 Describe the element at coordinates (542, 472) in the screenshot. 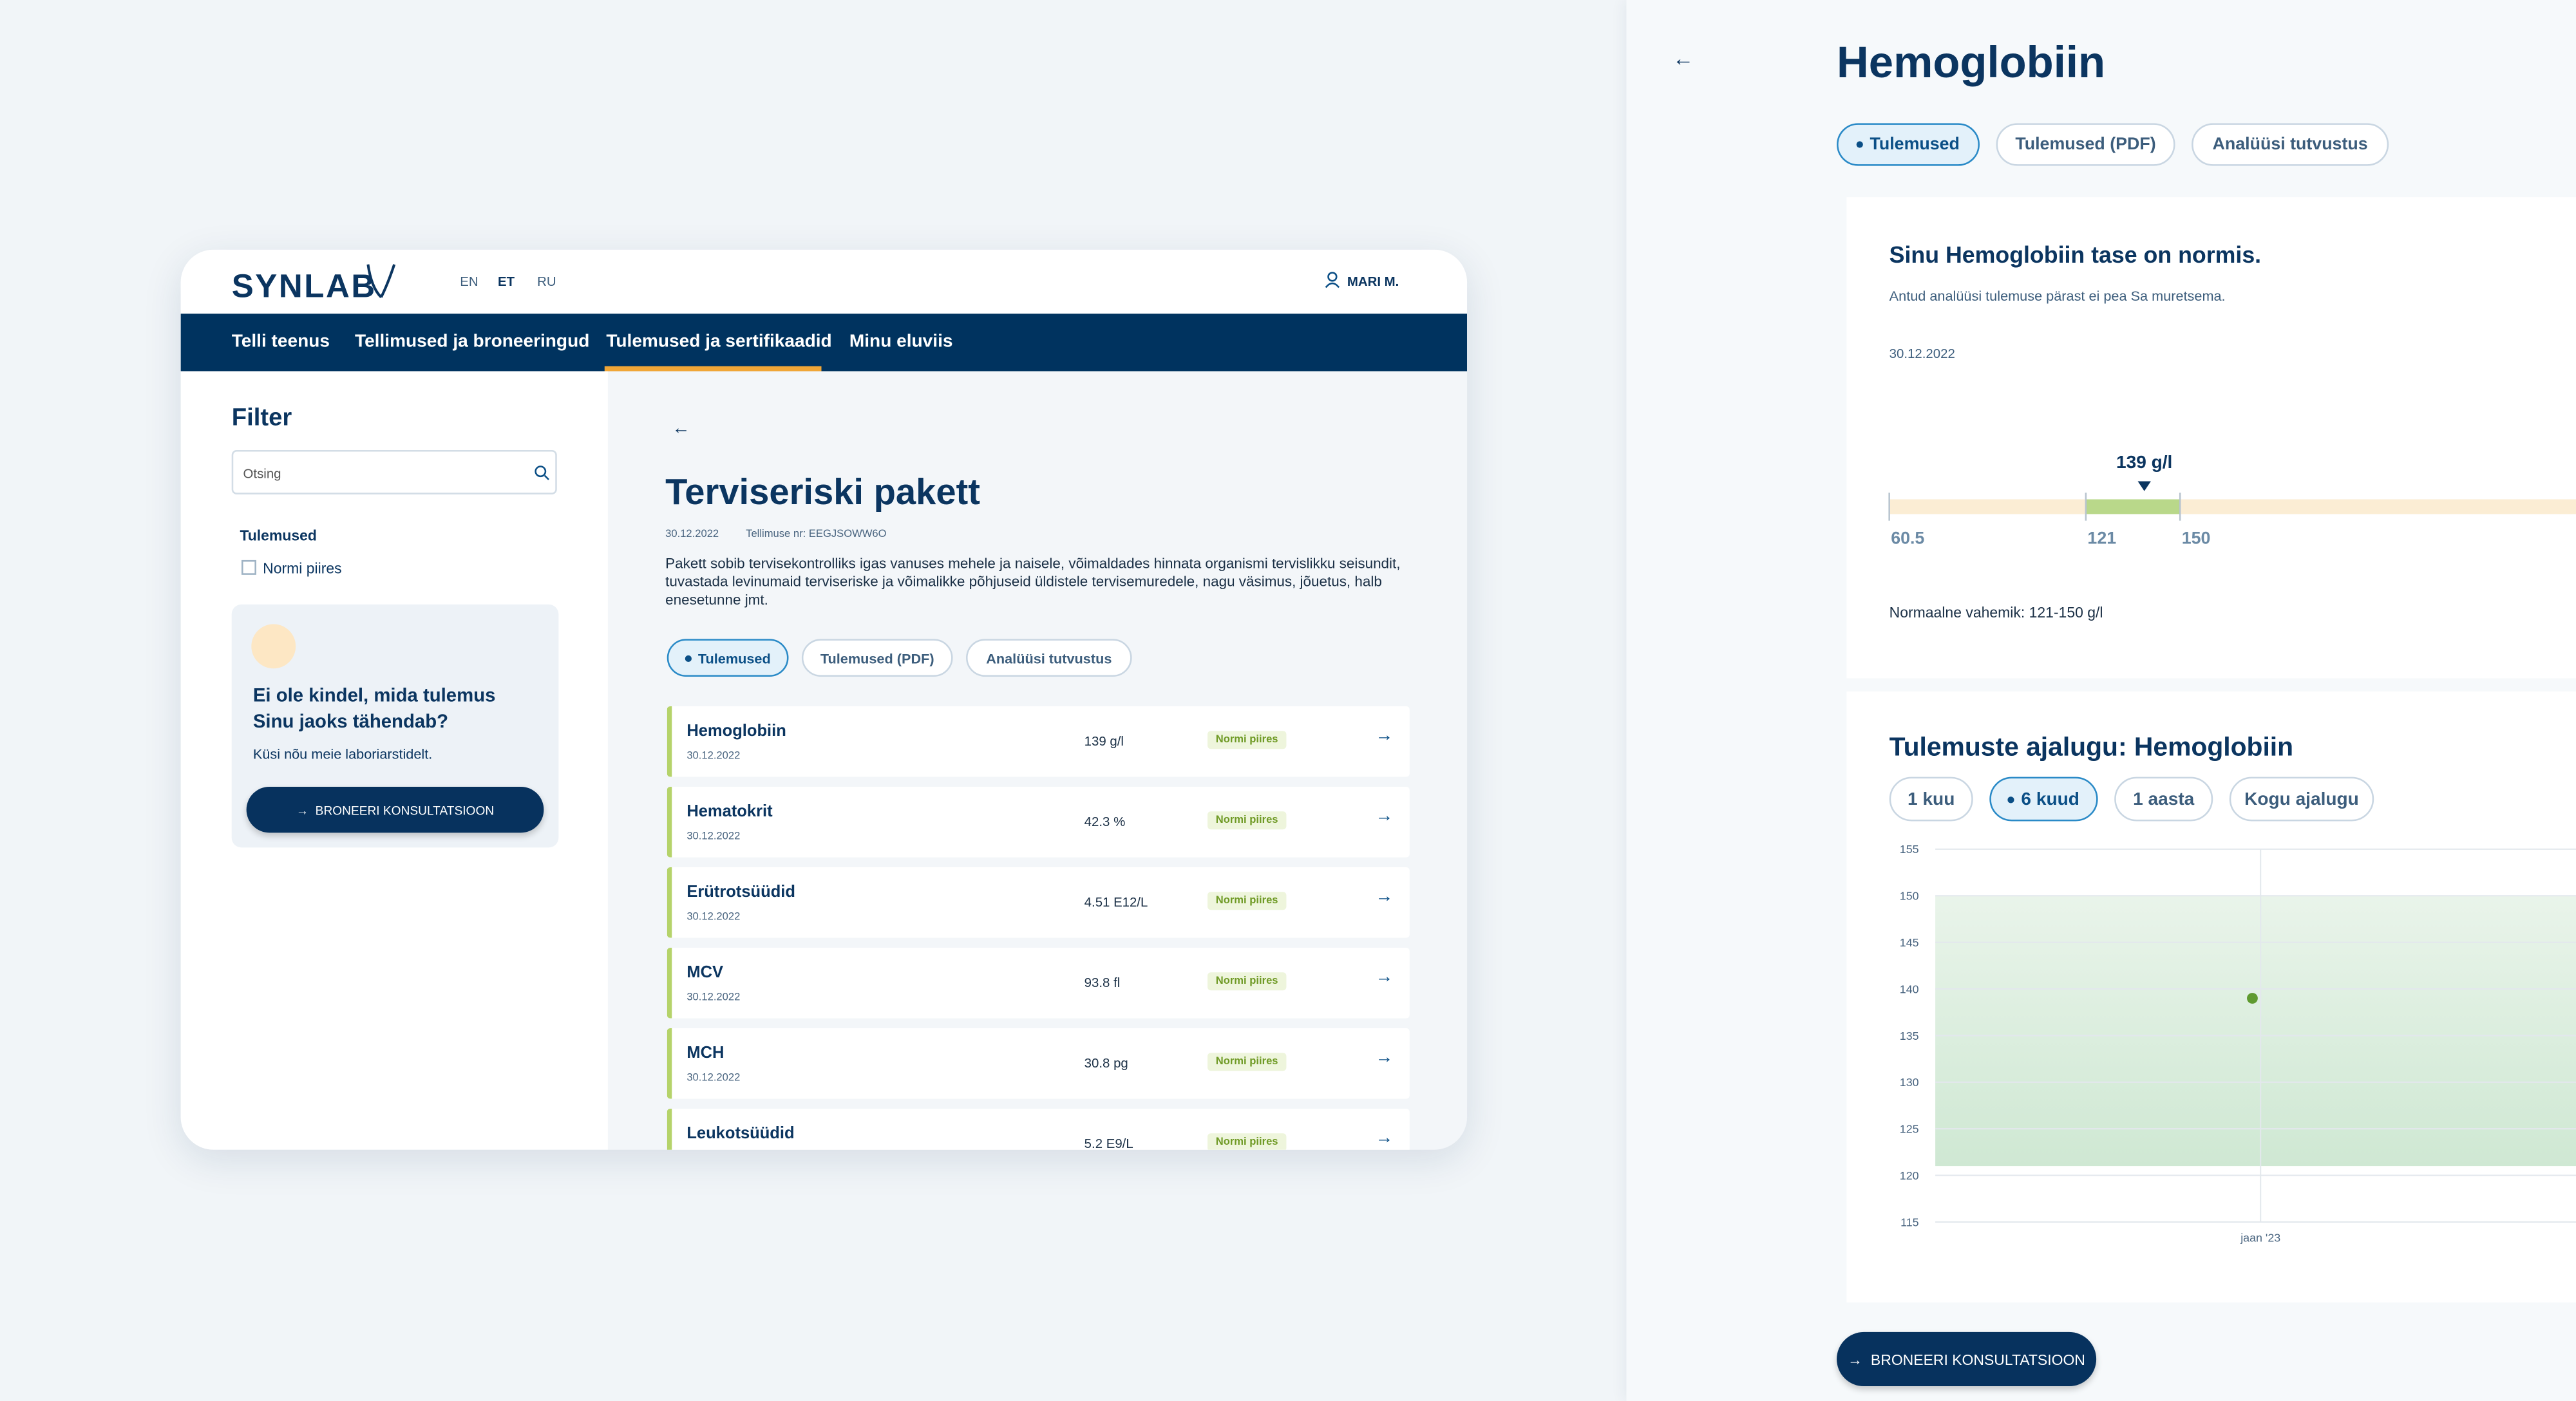

I see `search-icon` at that location.